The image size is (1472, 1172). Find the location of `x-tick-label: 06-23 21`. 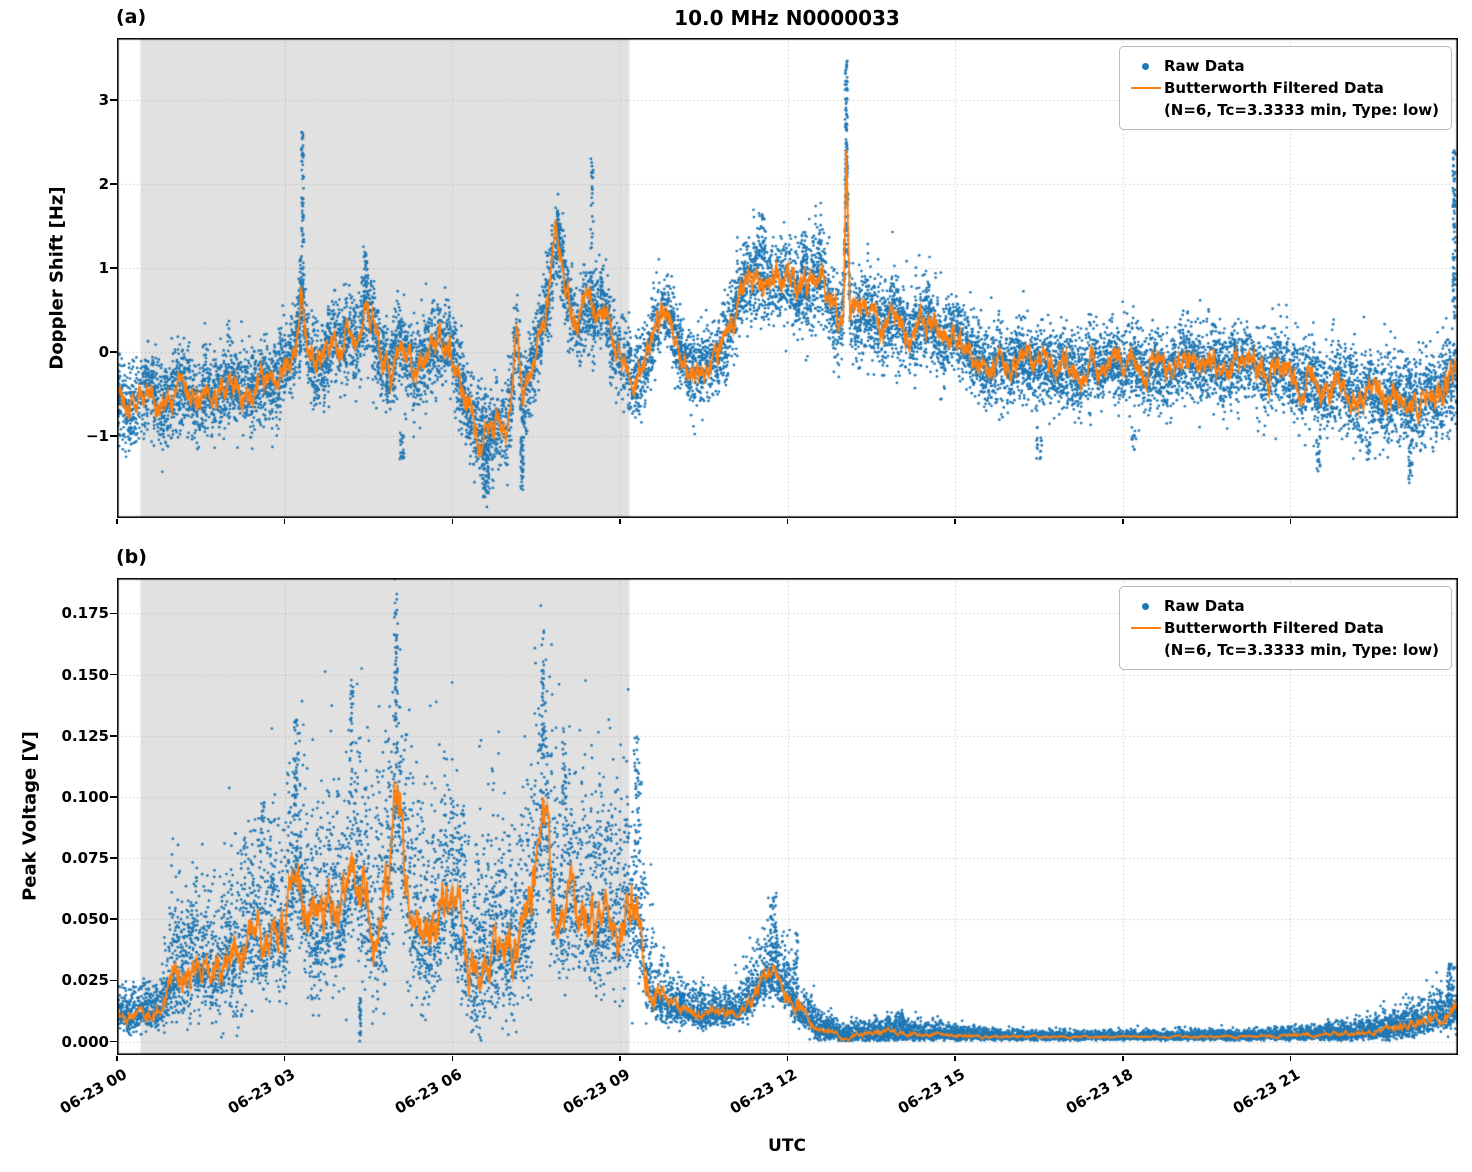

x-tick-label: 06-23 21 is located at coordinates (1267, 1091).